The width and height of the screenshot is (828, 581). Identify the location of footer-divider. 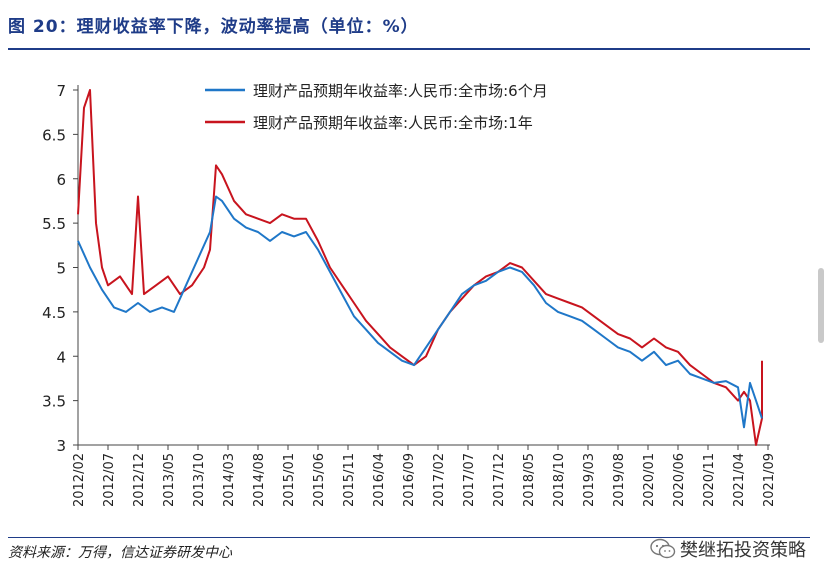
(409, 537).